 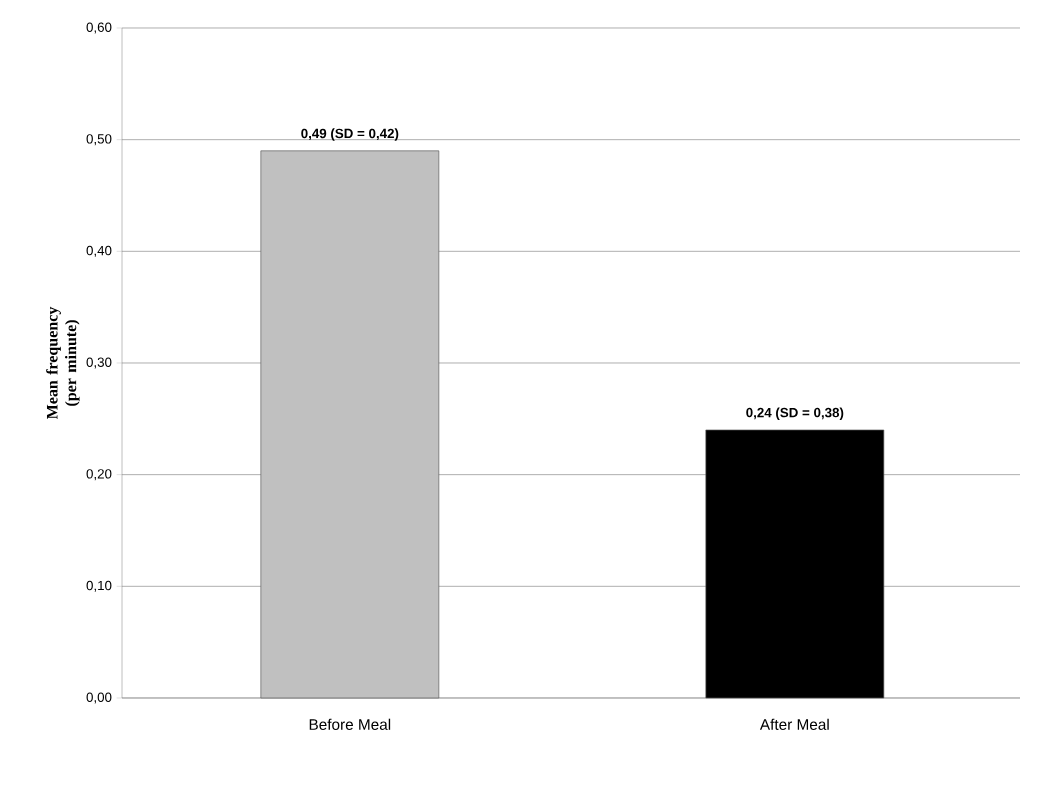 I want to click on data-label: 0,49 (SD = 0,42), so click(x=350, y=134).